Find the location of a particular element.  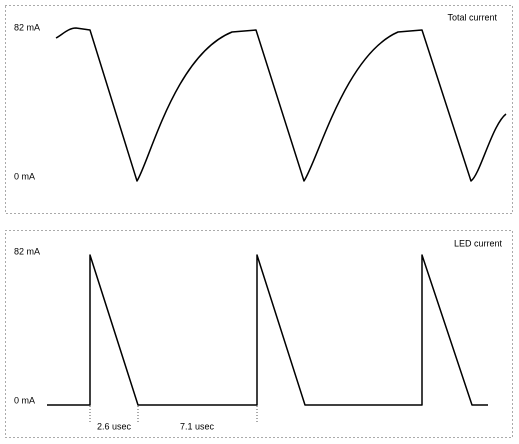

time-annotation: 7.1 usec is located at coordinates (197, 426).